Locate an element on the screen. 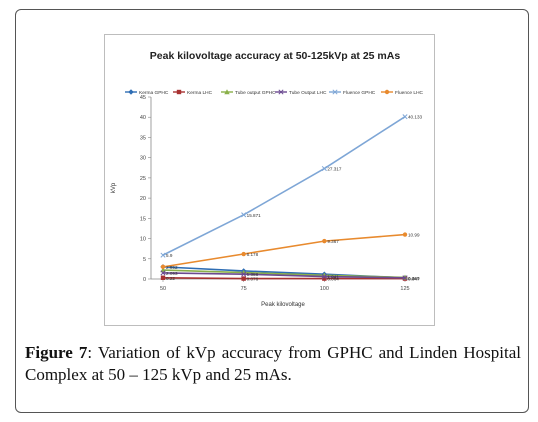  data-label: 0.369 is located at coordinates (414, 278).